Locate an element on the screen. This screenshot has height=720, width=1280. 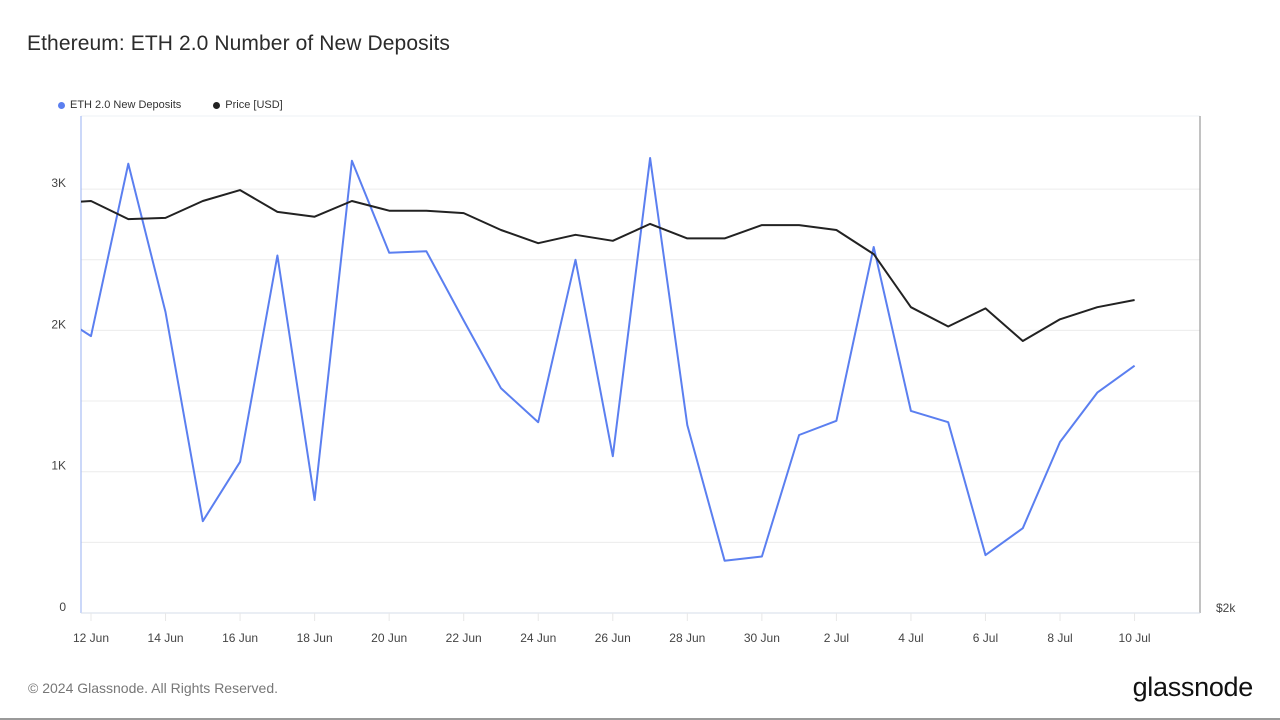
x-tick-label: 16 Jun is located at coordinates (240, 638).